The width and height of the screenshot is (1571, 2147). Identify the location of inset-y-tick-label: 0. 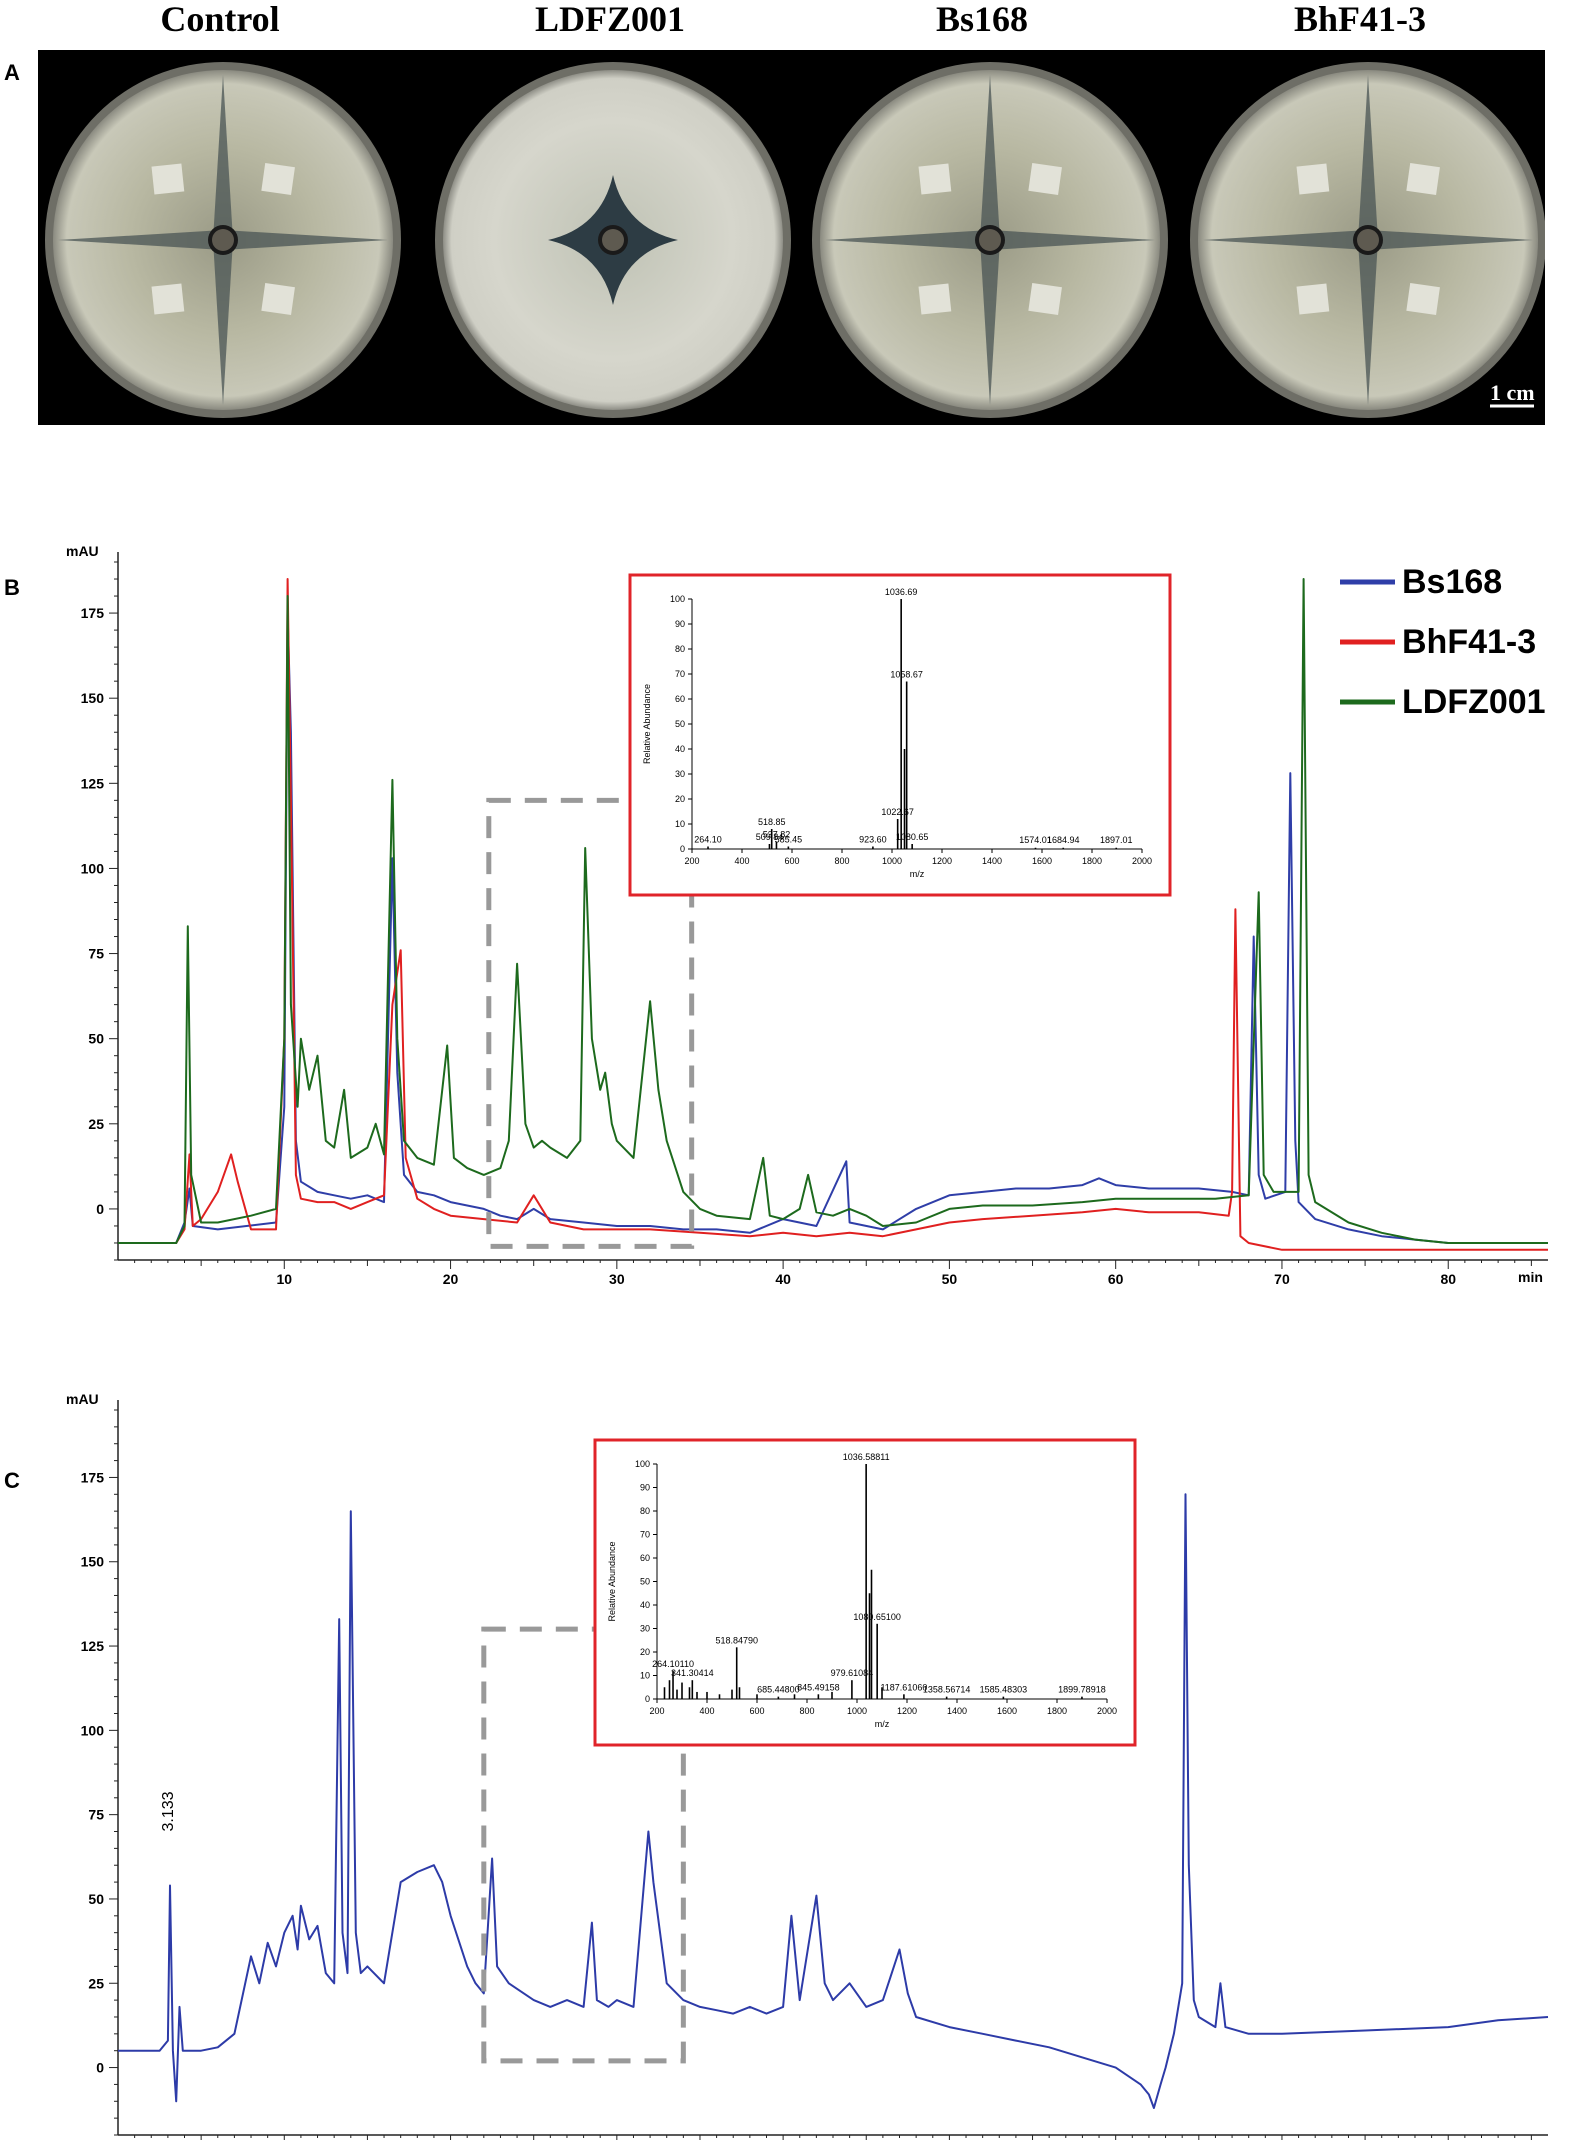
(682, 849).